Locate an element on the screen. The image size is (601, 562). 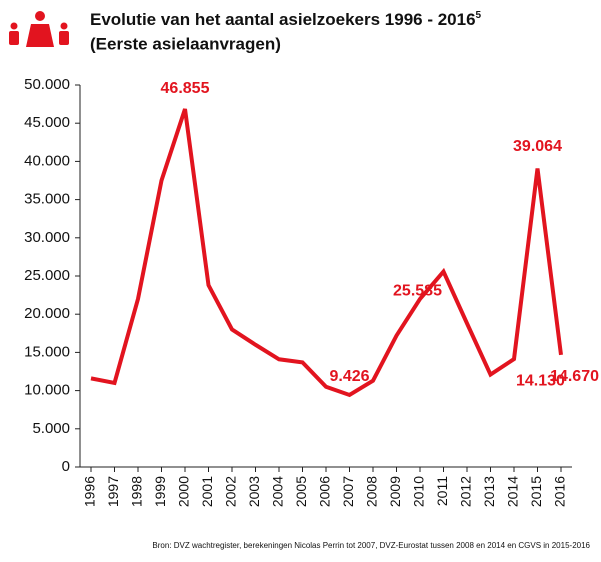
y-tick-label: 45.000 is located at coordinates (47, 122).